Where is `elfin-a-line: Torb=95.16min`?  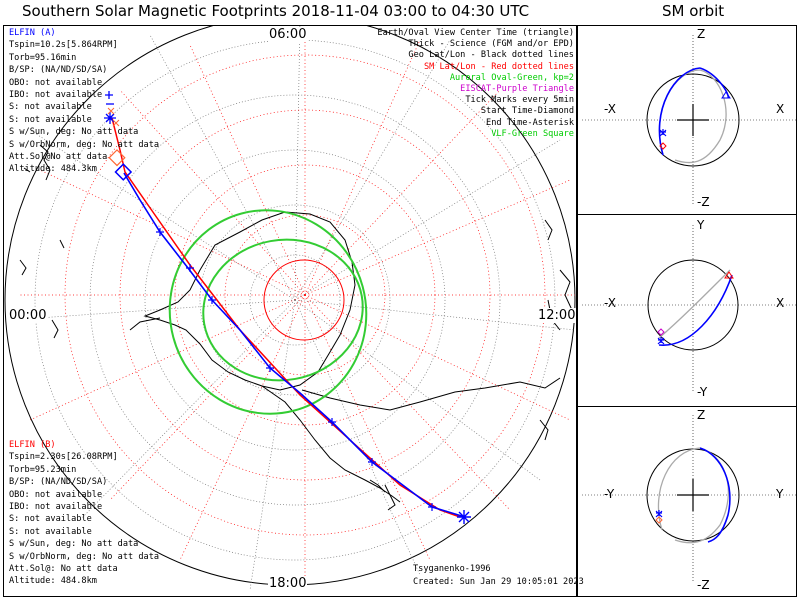 elfin-a-line: Torb=95.16min is located at coordinates (43, 57).